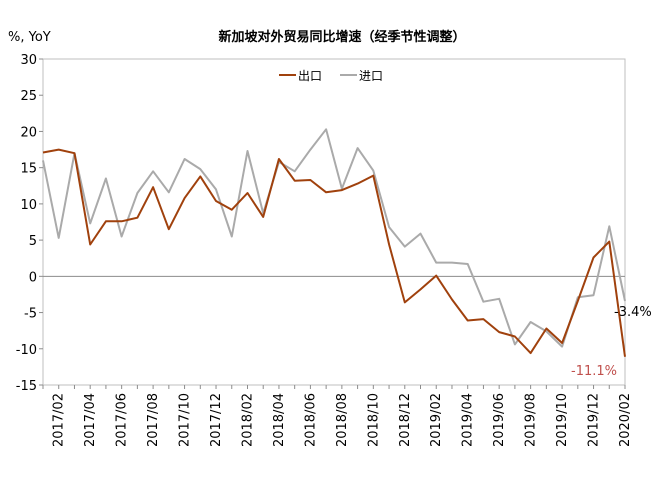 This screenshot has height=479, width=655. Describe the element at coordinates (531, 420) in the screenshot. I see `x-tick-label: 2019/08` at that location.